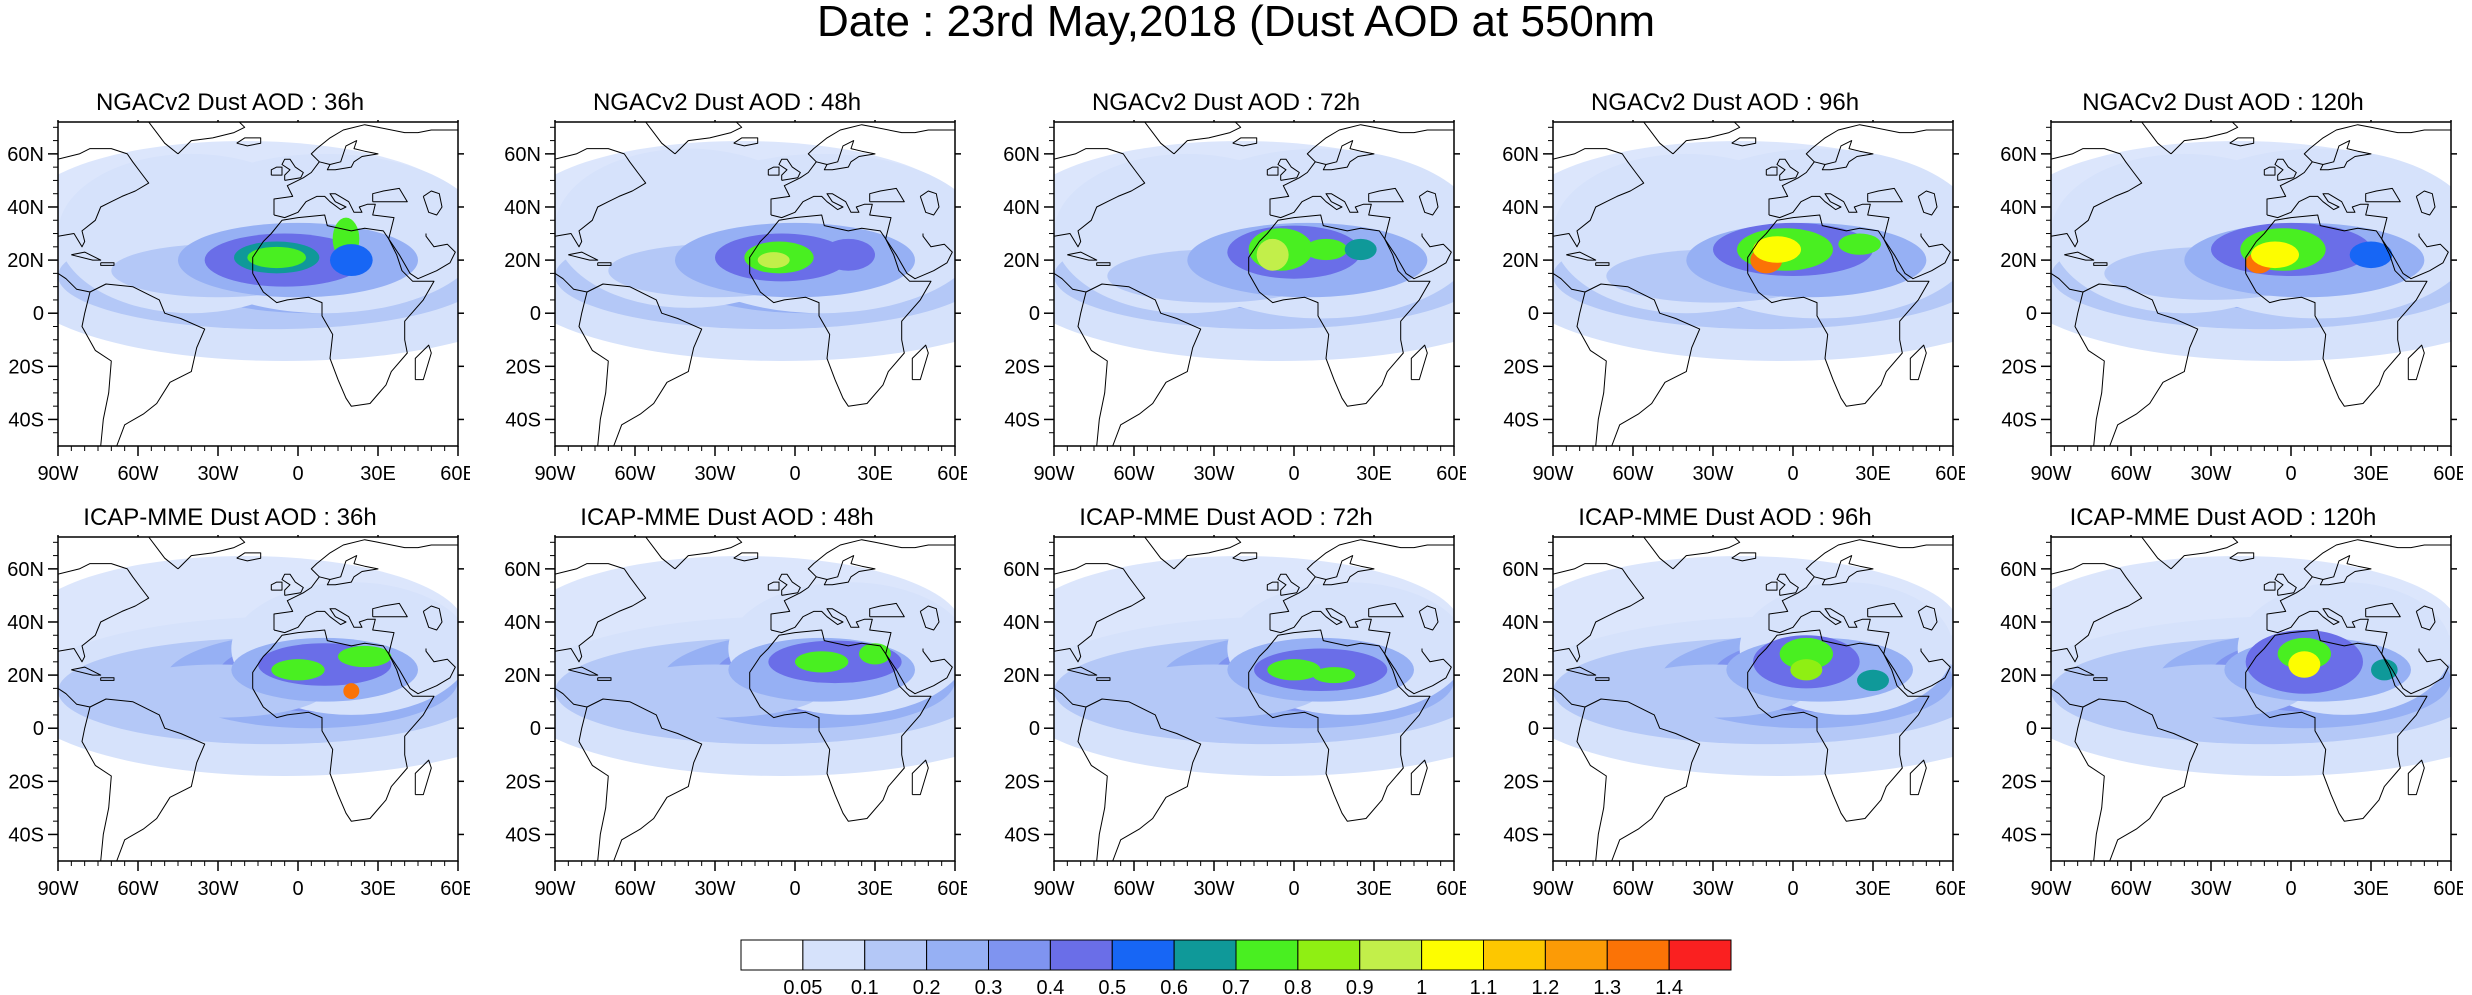  Describe the element at coordinates (1081, 955) in the screenshot. I see `colorbar-swatch` at that location.